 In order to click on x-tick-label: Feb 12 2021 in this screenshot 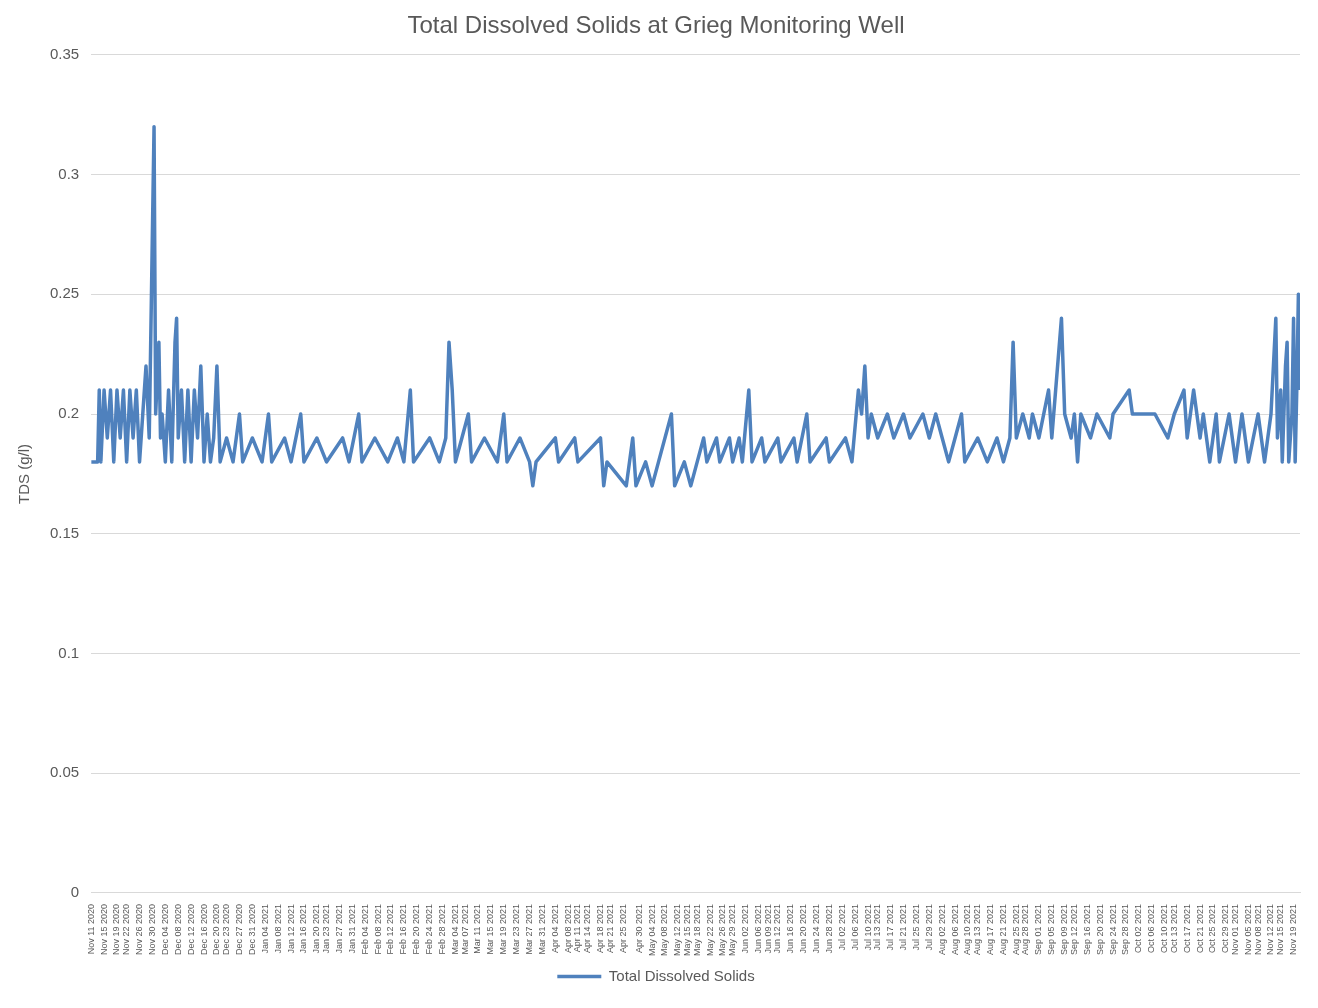, I will do `click(390, 929)`.